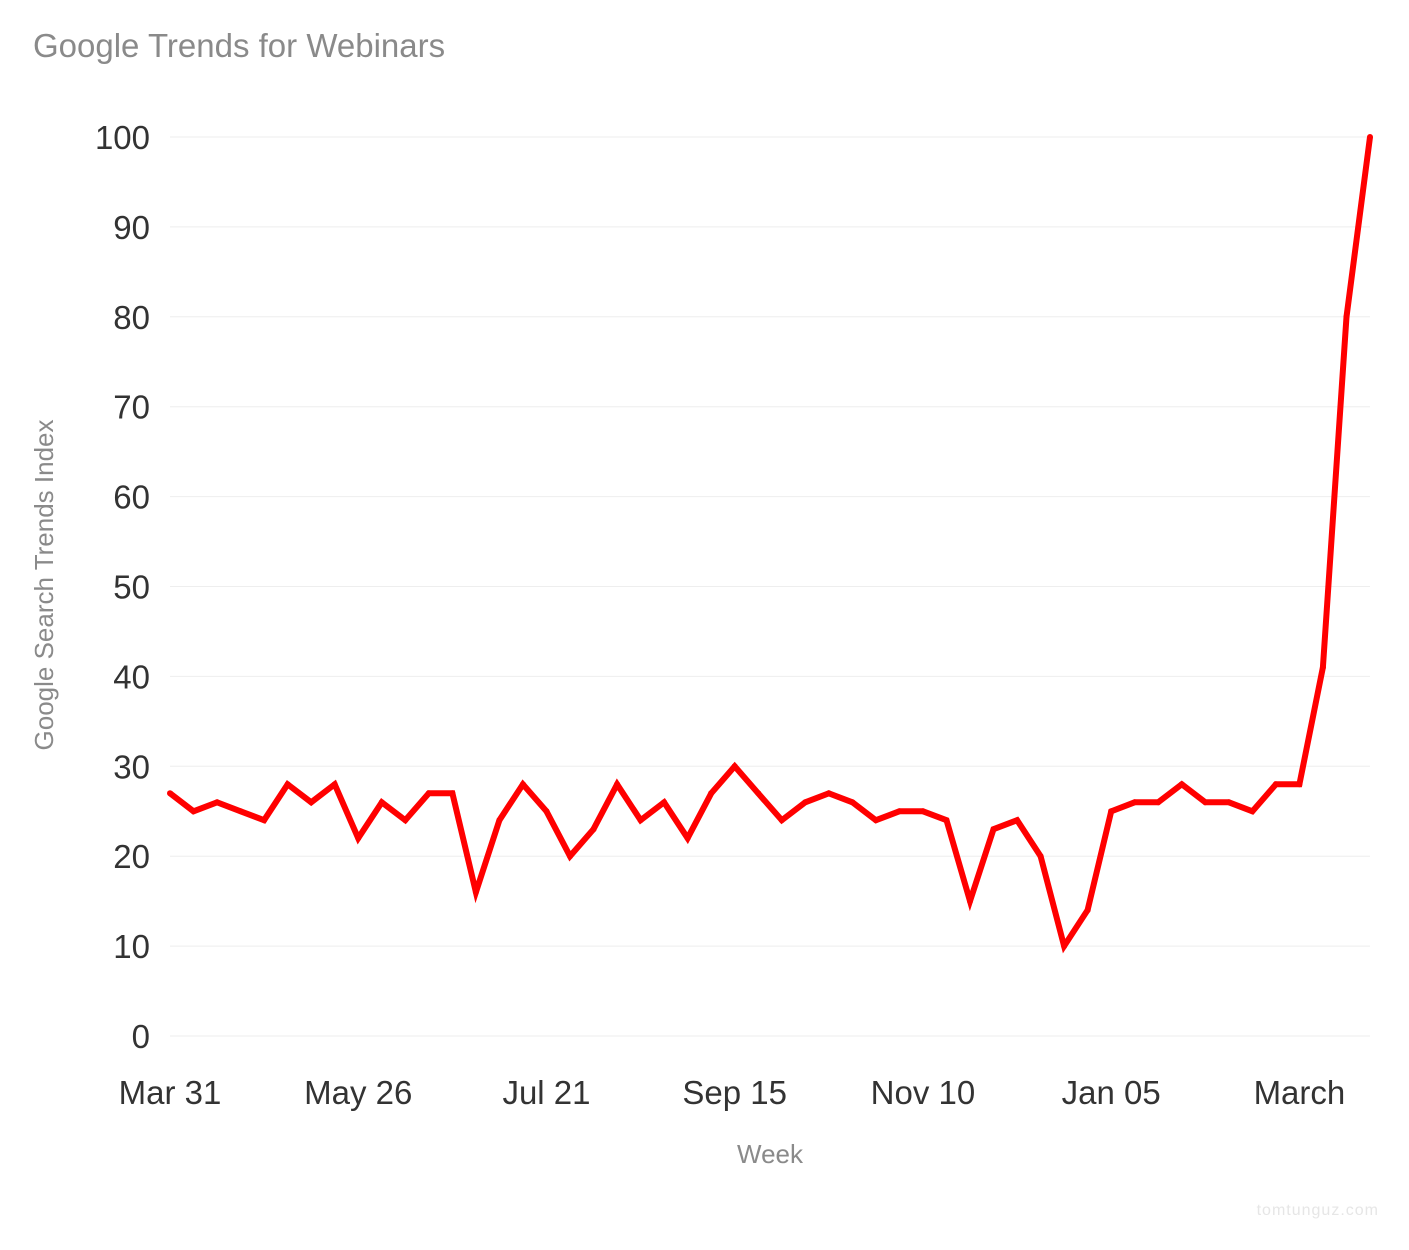 Image resolution: width=1409 pixels, height=1250 pixels. Describe the element at coordinates (131, 497) in the screenshot. I see `y-tick-label: 60` at that location.